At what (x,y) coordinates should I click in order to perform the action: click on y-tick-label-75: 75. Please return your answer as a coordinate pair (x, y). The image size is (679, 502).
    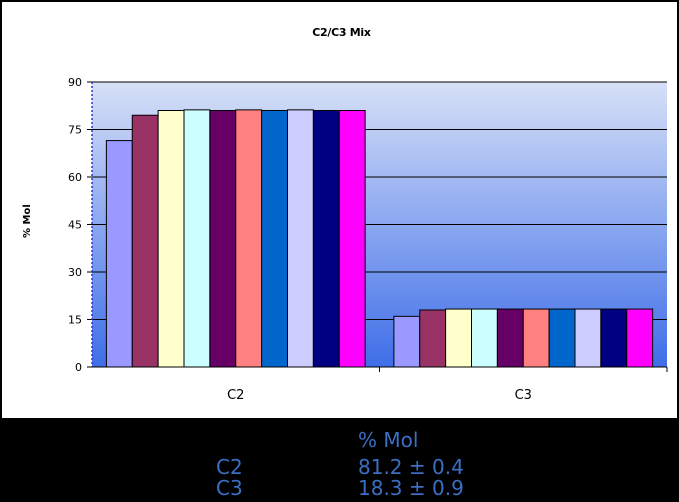
    Looking at the image, I should click on (75, 130).